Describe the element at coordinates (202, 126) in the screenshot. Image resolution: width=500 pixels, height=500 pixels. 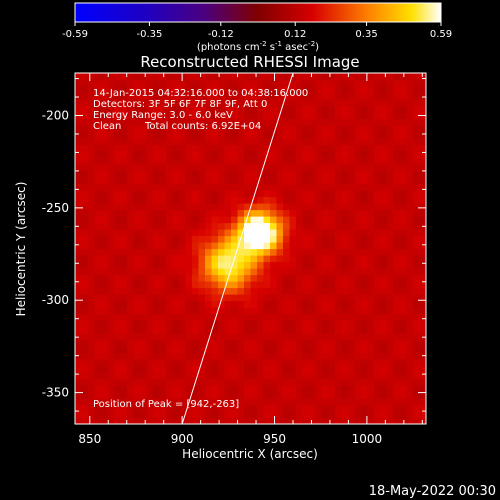
I see `annotation-total-counts: Total counts: 6.92E+04` at that location.